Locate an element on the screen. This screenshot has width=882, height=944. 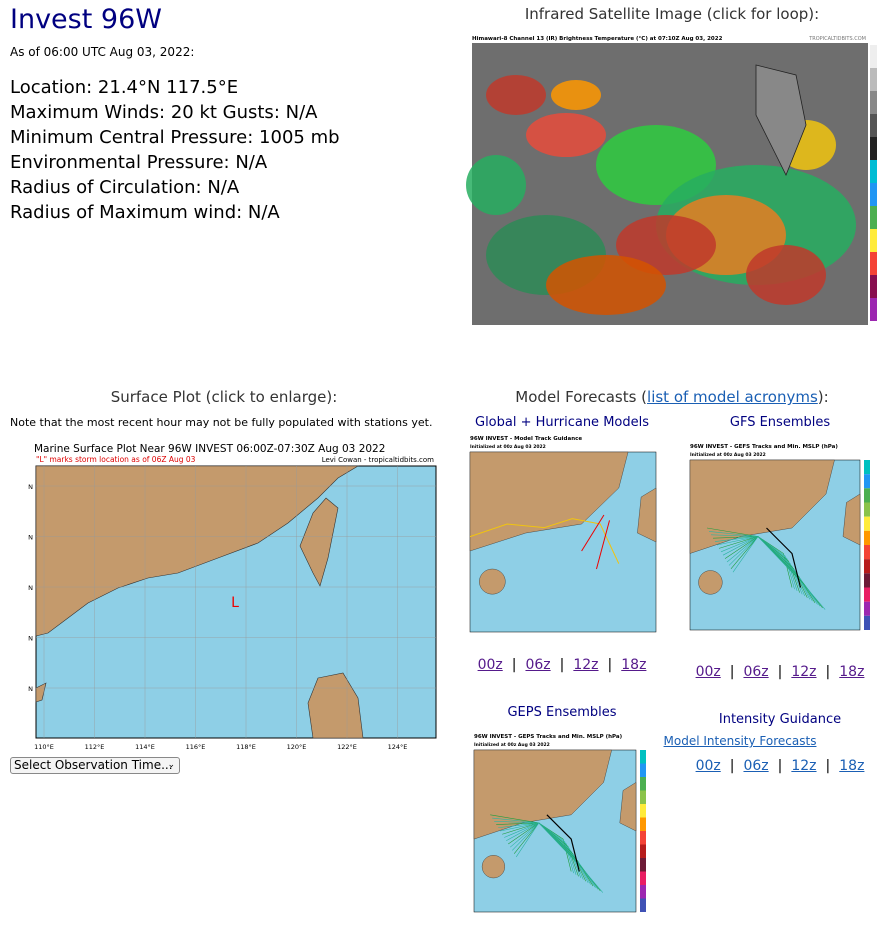
panel-title: GEPS Ensembles is located at coordinates (562, 712).